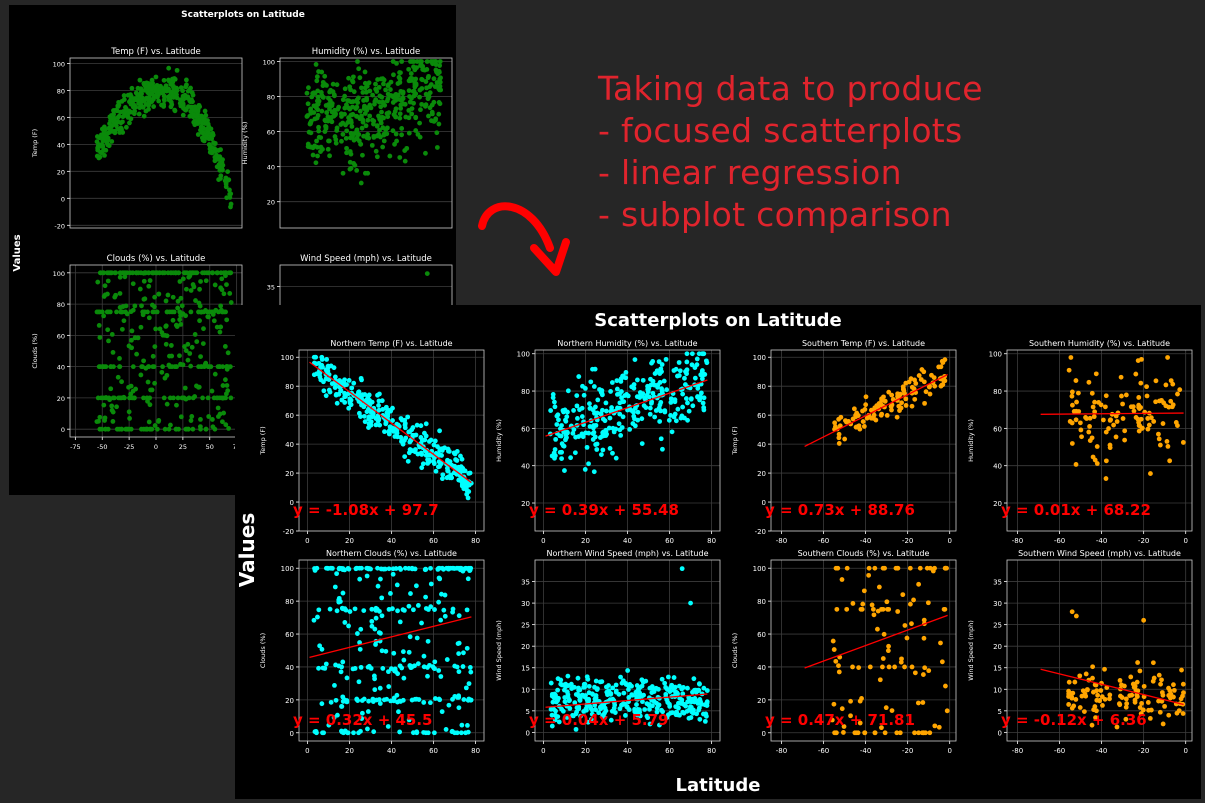  Describe the element at coordinates (307, 751) in the screenshot. I see `x-tick-label: 0` at that location.